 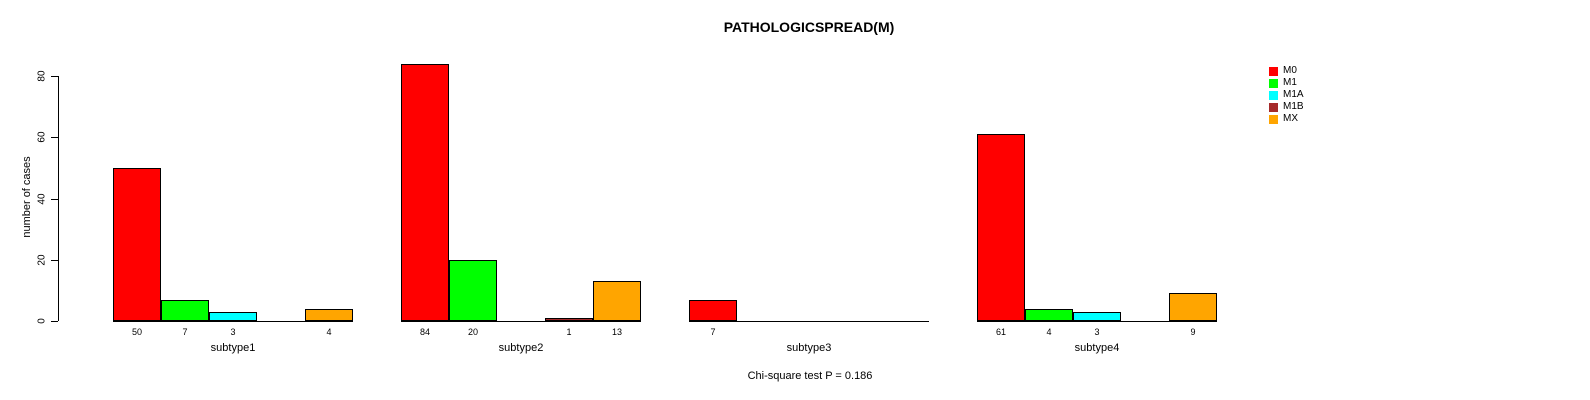 I want to click on y-axis-tick-label: 20, so click(x=42, y=260).